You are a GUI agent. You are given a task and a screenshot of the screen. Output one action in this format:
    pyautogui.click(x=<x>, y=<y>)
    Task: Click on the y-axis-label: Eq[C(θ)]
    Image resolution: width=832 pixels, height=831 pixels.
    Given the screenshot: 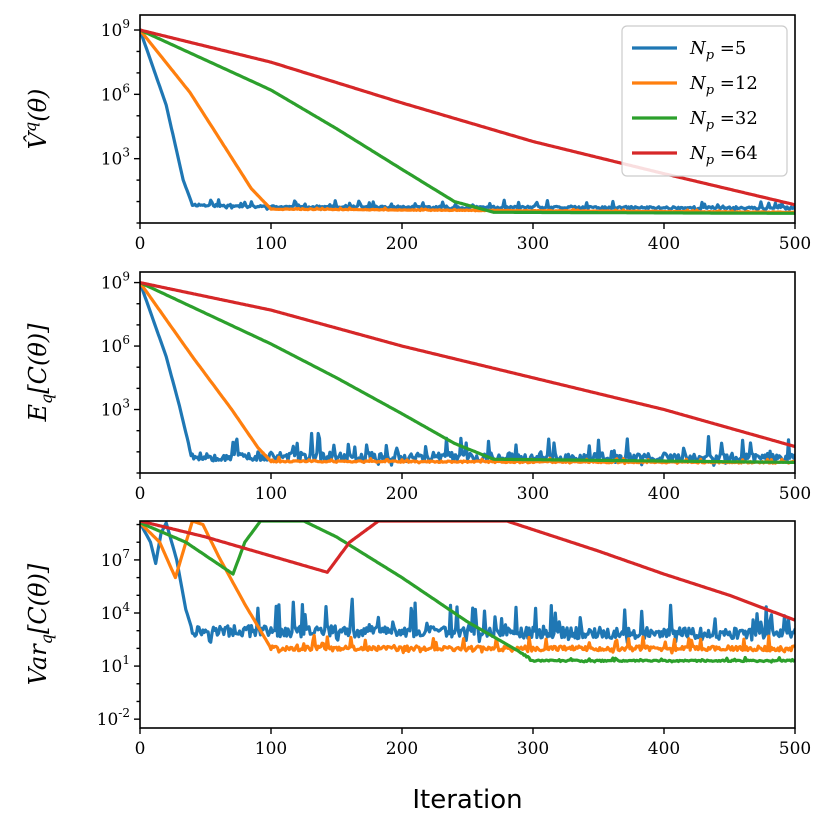 What is the action you would take?
    pyautogui.click(x=40, y=373)
    